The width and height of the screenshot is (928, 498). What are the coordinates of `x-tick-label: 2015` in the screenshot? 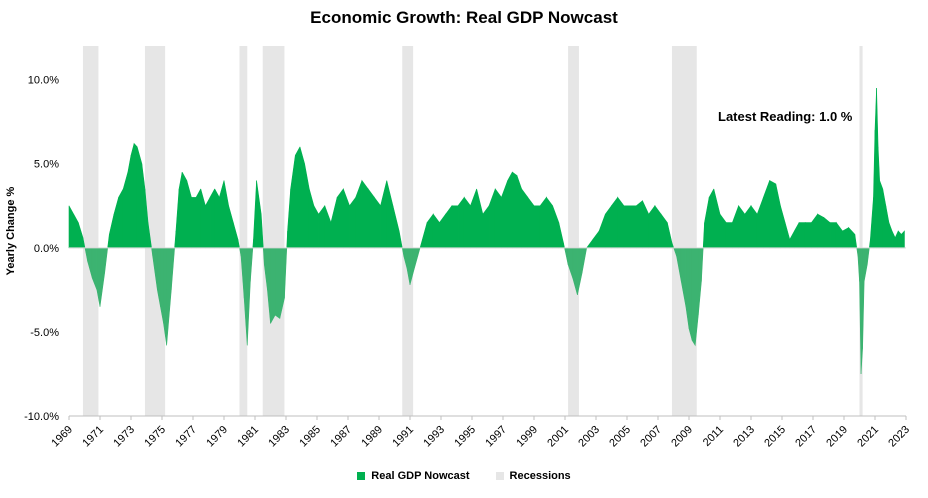 It's located at (775, 437).